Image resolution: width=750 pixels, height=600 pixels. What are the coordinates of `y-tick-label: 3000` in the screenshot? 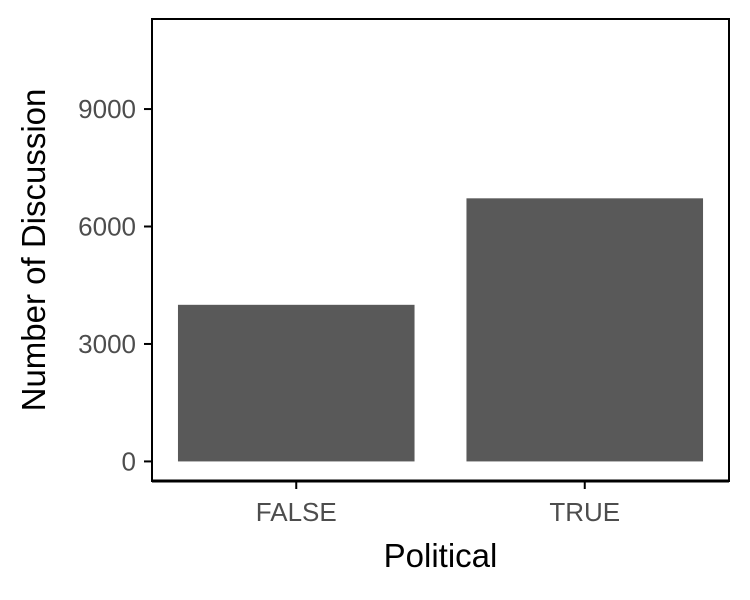 It's located at (107, 344).